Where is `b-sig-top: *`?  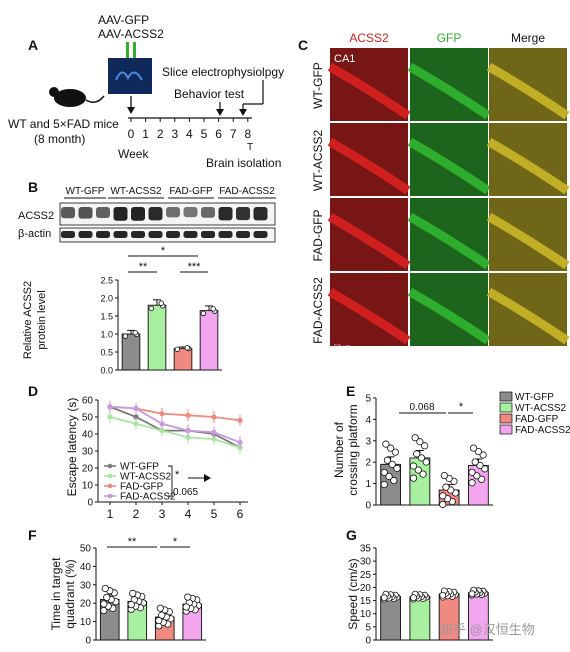 b-sig-top: * is located at coordinates (163, 251).